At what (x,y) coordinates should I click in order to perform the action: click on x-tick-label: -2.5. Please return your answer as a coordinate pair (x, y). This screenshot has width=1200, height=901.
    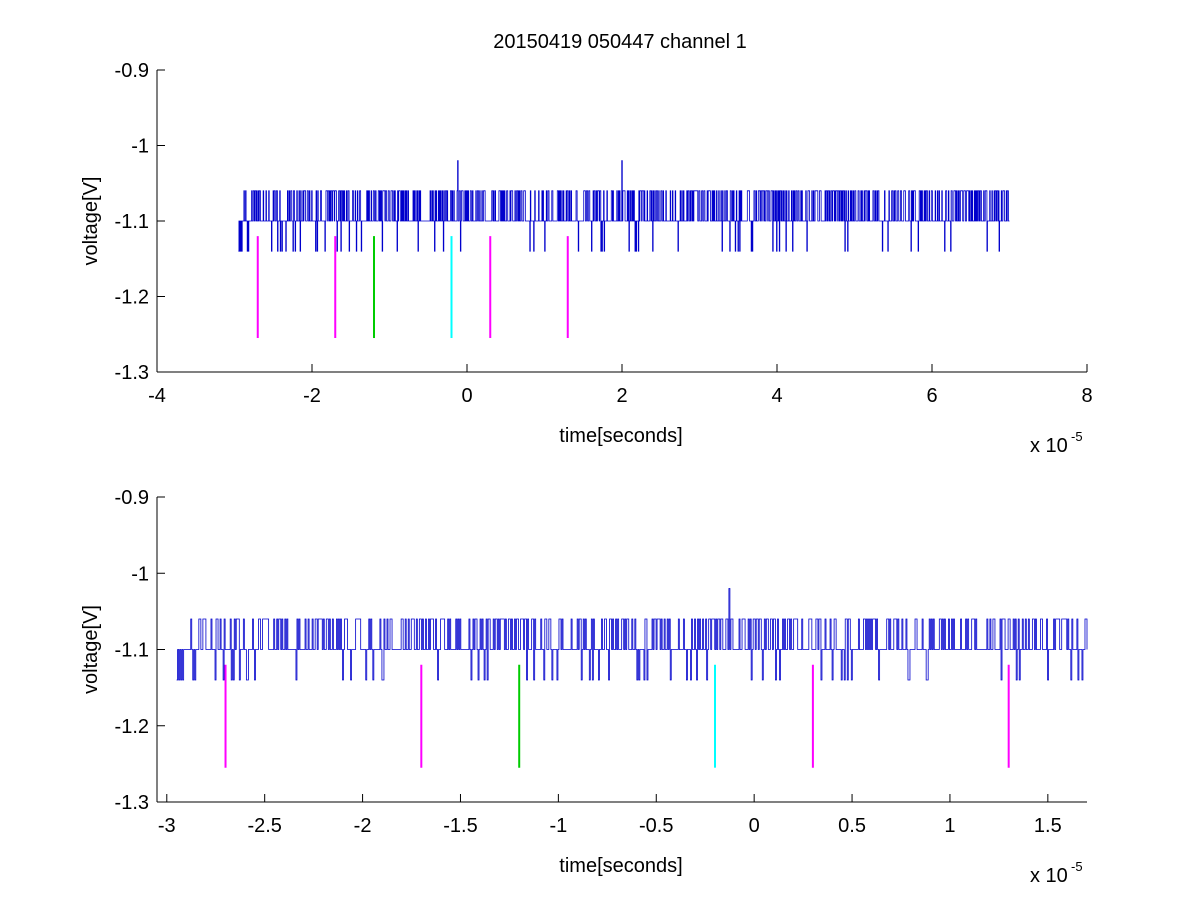
    Looking at the image, I should click on (264, 826).